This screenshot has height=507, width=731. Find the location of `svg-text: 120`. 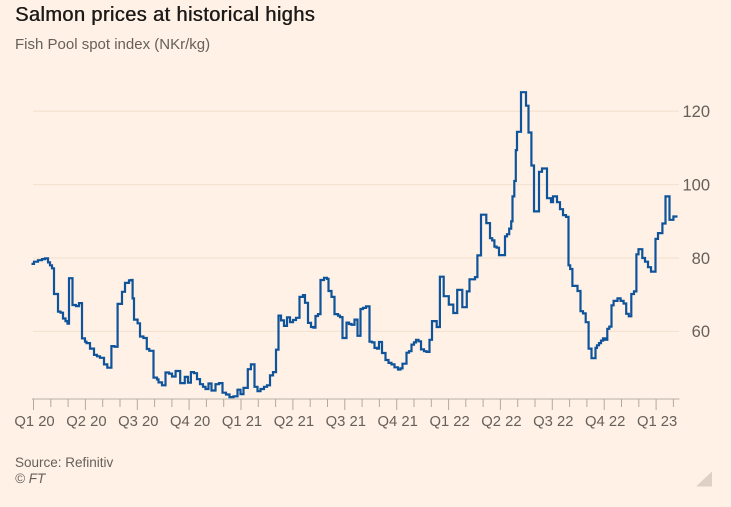

svg-text: 120 is located at coordinates (696, 112).